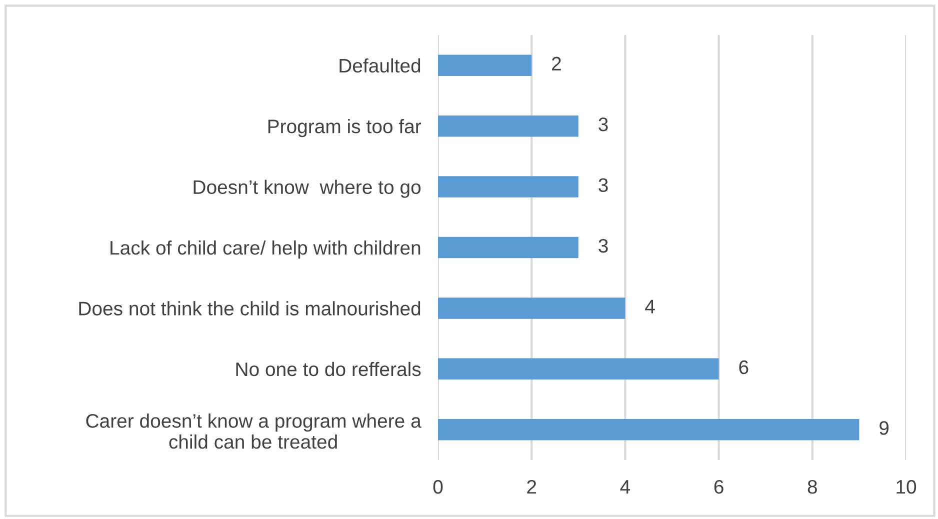 Image resolution: width=938 pixels, height=519 pixels. I want to click on y-tick-label: Lack of child care/ help with children, so click(265, 249).